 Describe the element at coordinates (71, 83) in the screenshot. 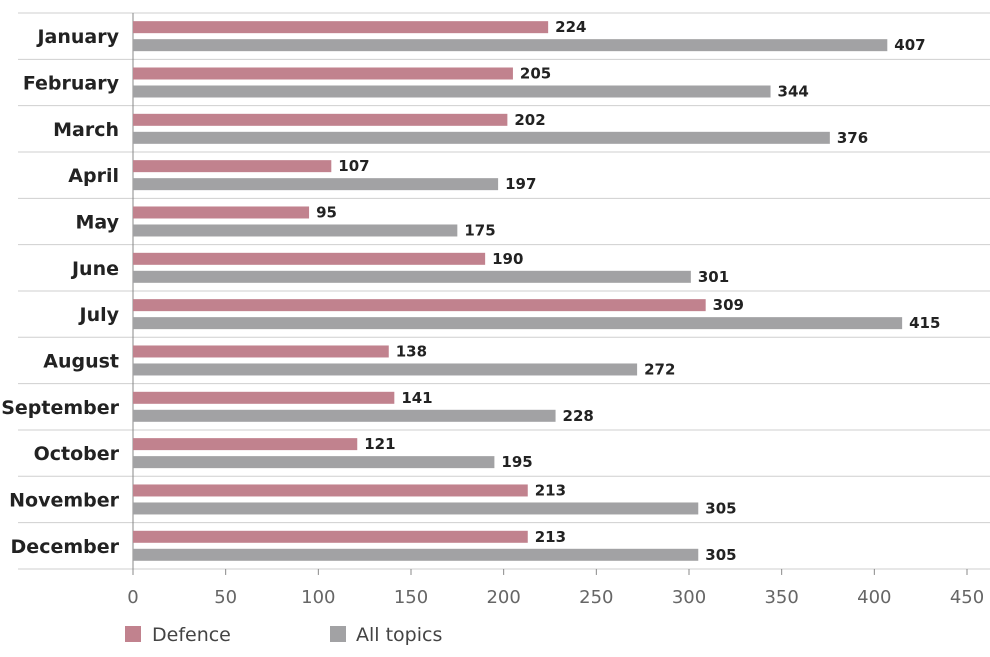

I see `category-label-february: February` at that location.